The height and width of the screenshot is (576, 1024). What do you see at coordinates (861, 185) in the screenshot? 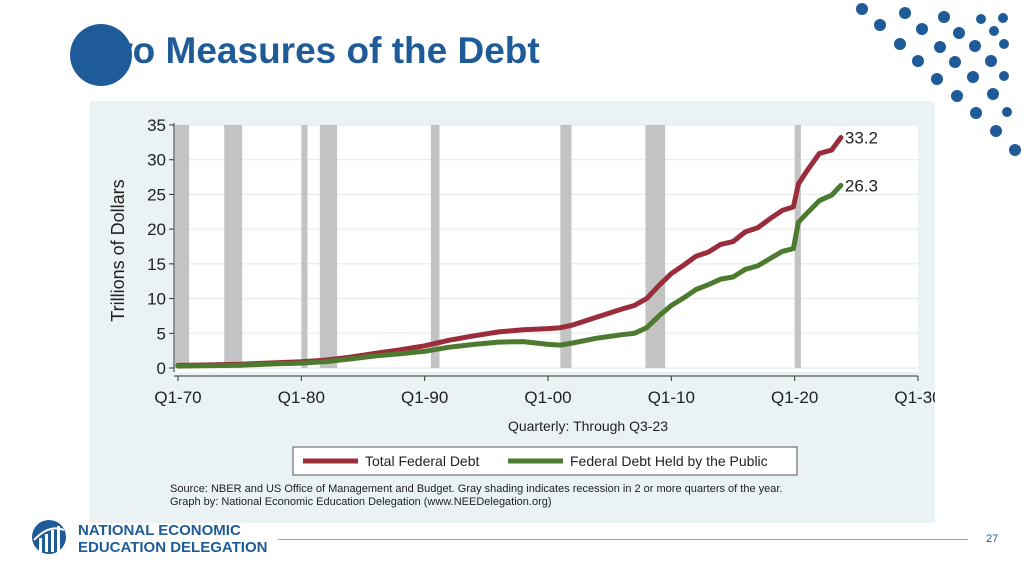
I see `end-value-label: 26.3` at bounding box center [861, 185].